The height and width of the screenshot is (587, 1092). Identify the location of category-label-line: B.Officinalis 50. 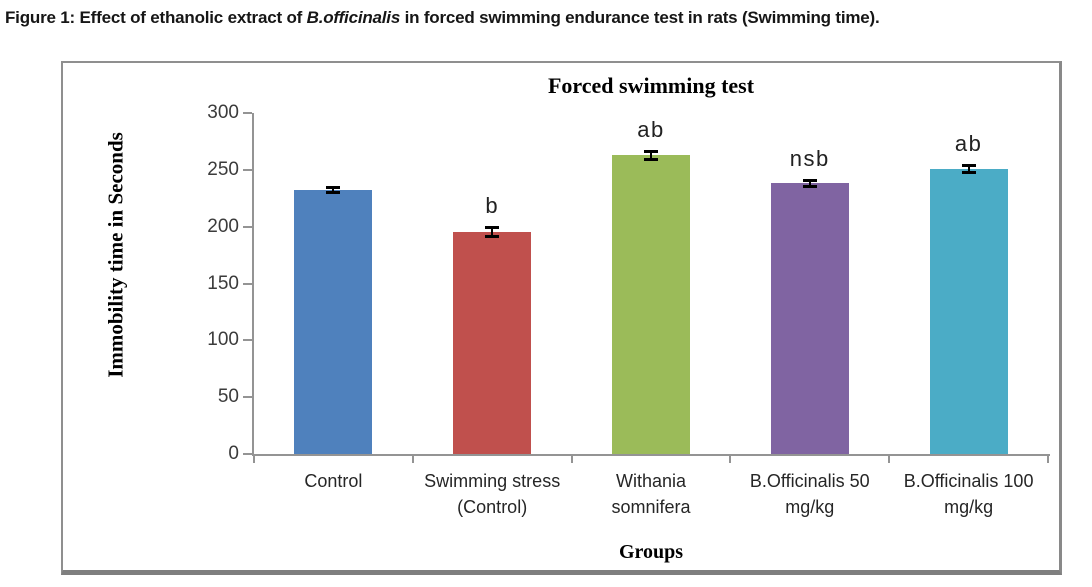
(809, 481).